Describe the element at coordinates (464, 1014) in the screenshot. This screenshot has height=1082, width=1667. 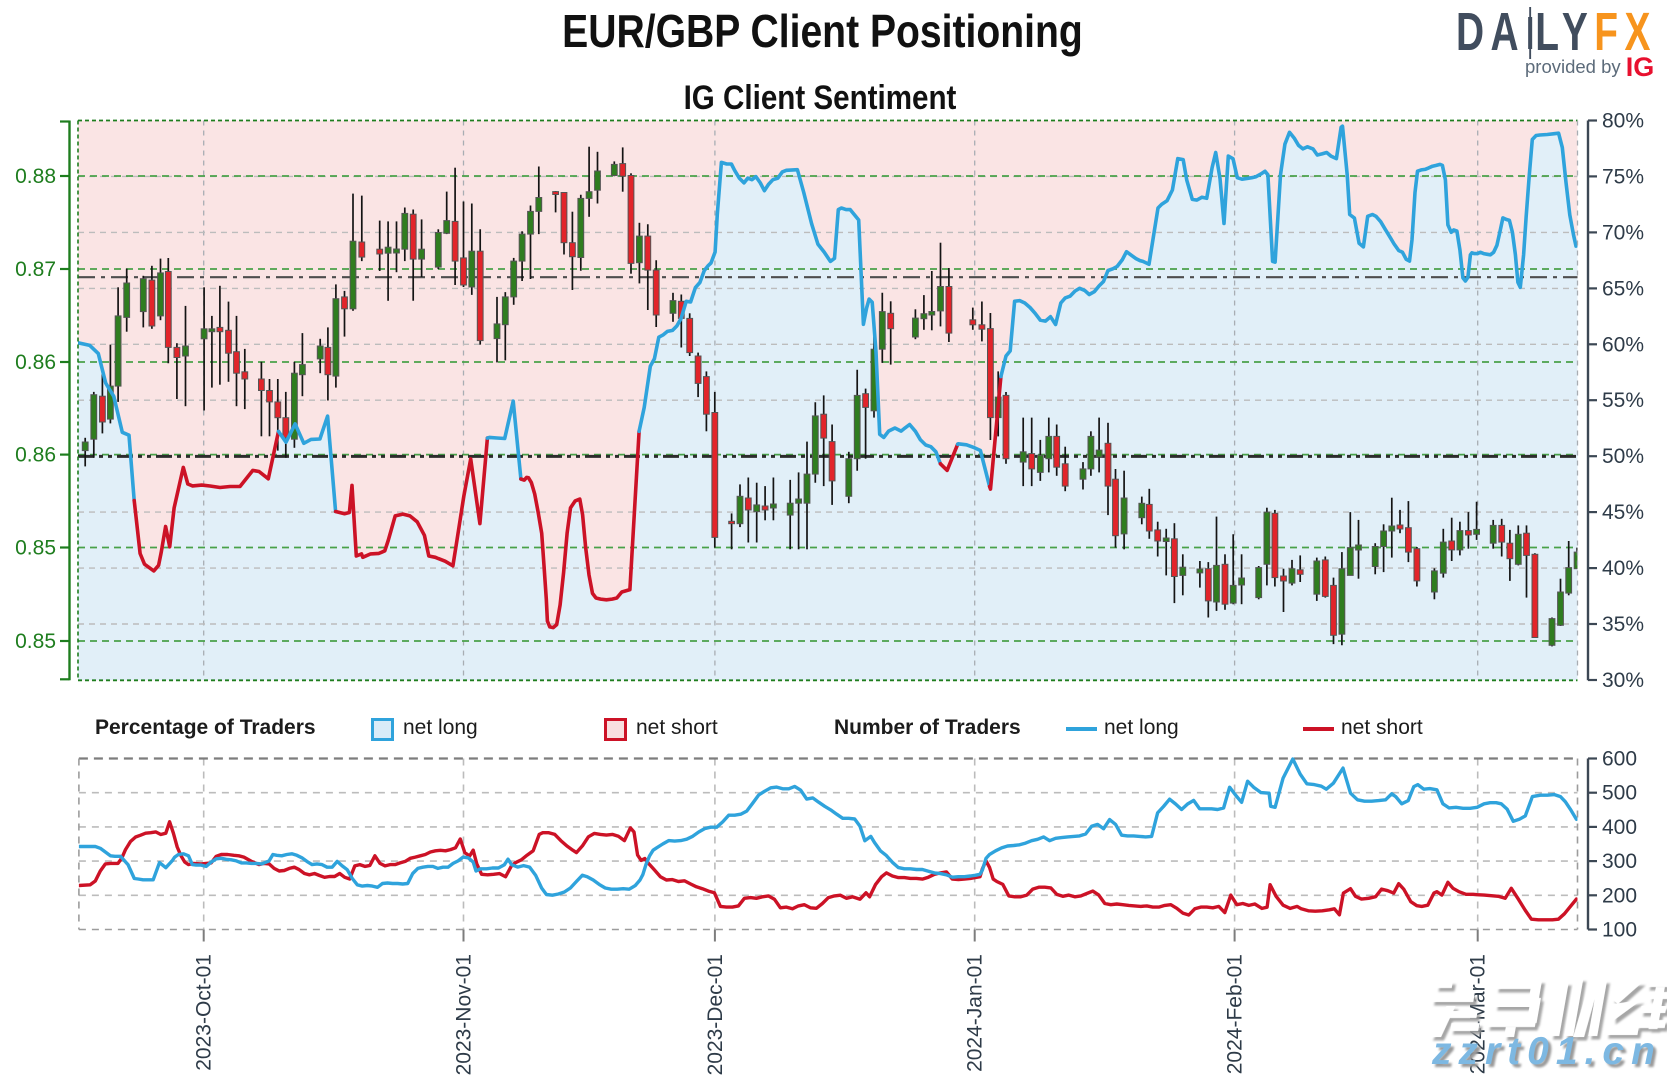
I see `svg-text: 2023-Nov-01` at that location.